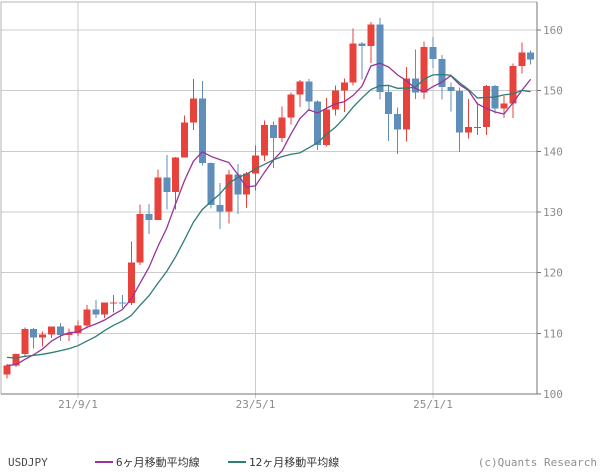  What do you see at coordinates (104, 462) in the screenshot?
I see `ma6-line-sample` at bounding box center [104, 462].